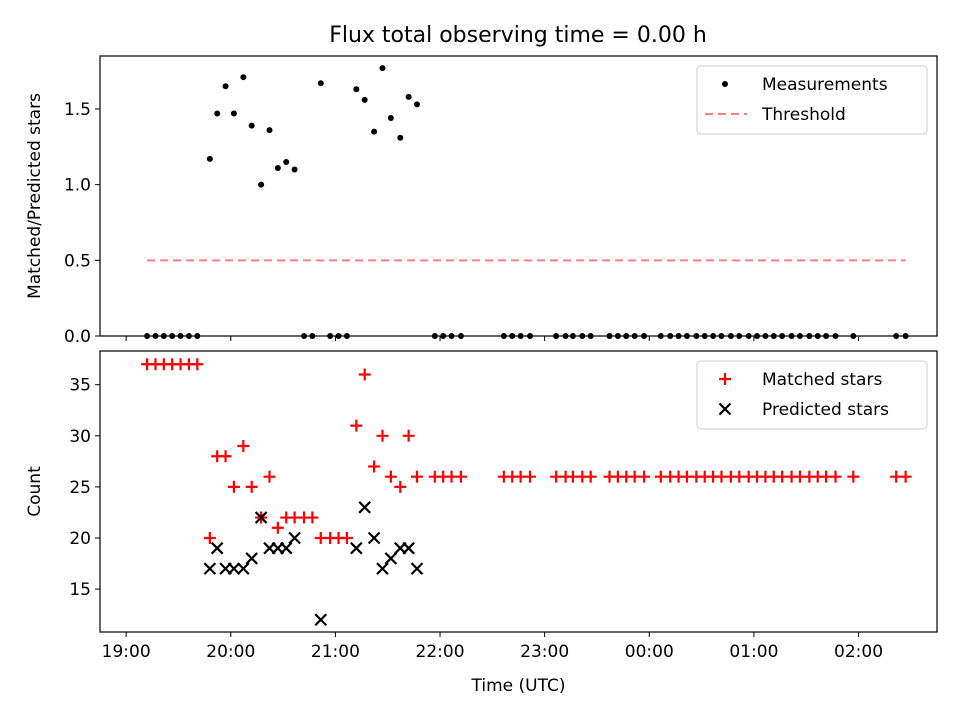 The width and height of the screenshot is (960, 724). Describe the element at coordinates (822, 380) in the screenshot. I see `legend-label: Matched stars` at that location.